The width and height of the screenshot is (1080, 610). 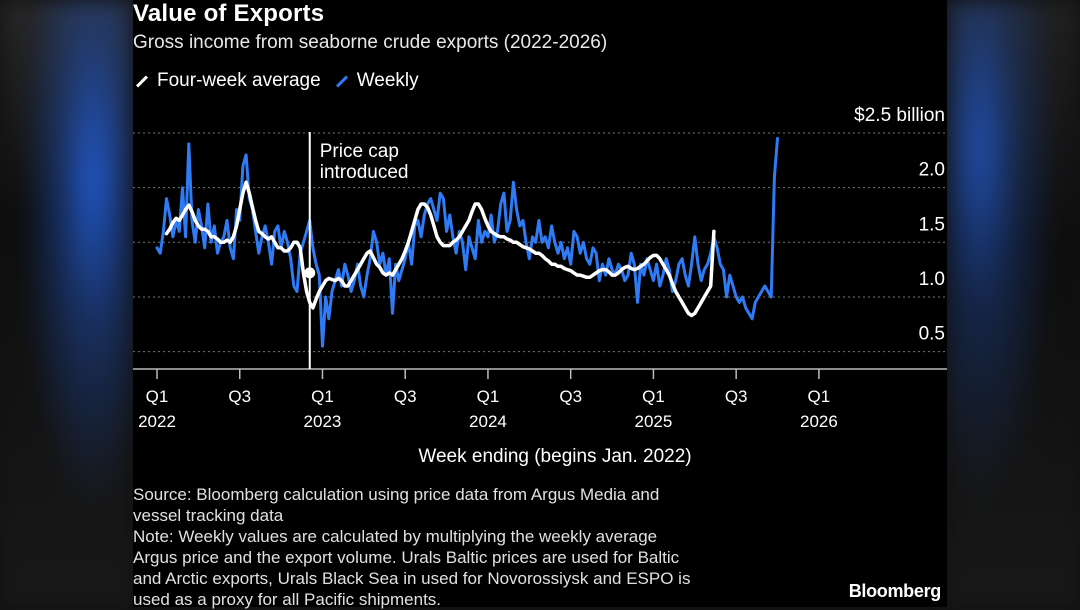 What do you see at coordinates (932, 279) in the screenshot?
I see `y-tick-label: 1.0` at bounding box center [932, 279].